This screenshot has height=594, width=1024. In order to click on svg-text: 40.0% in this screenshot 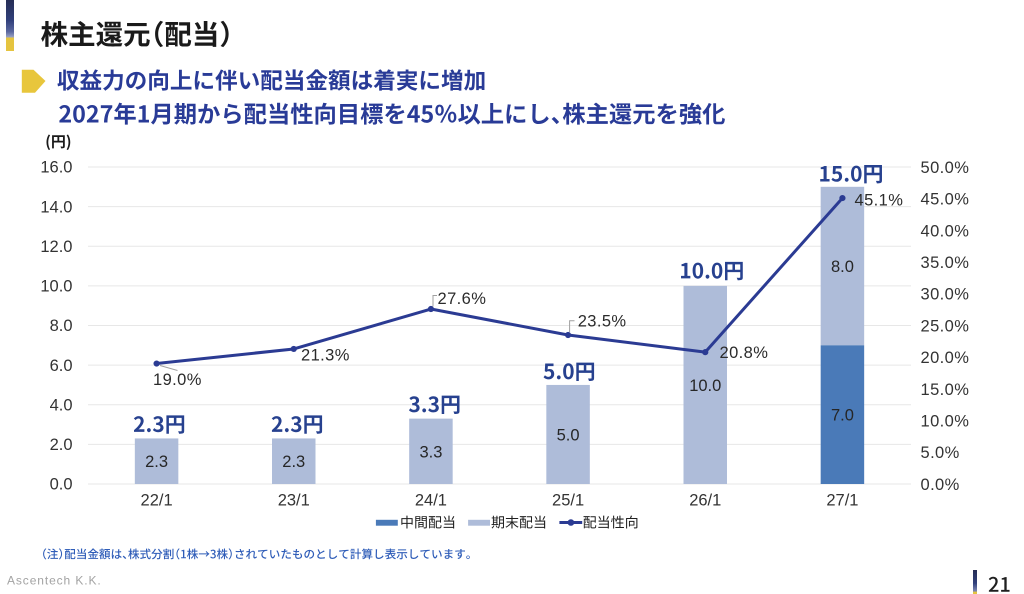, I will do `click(945, 231)`.